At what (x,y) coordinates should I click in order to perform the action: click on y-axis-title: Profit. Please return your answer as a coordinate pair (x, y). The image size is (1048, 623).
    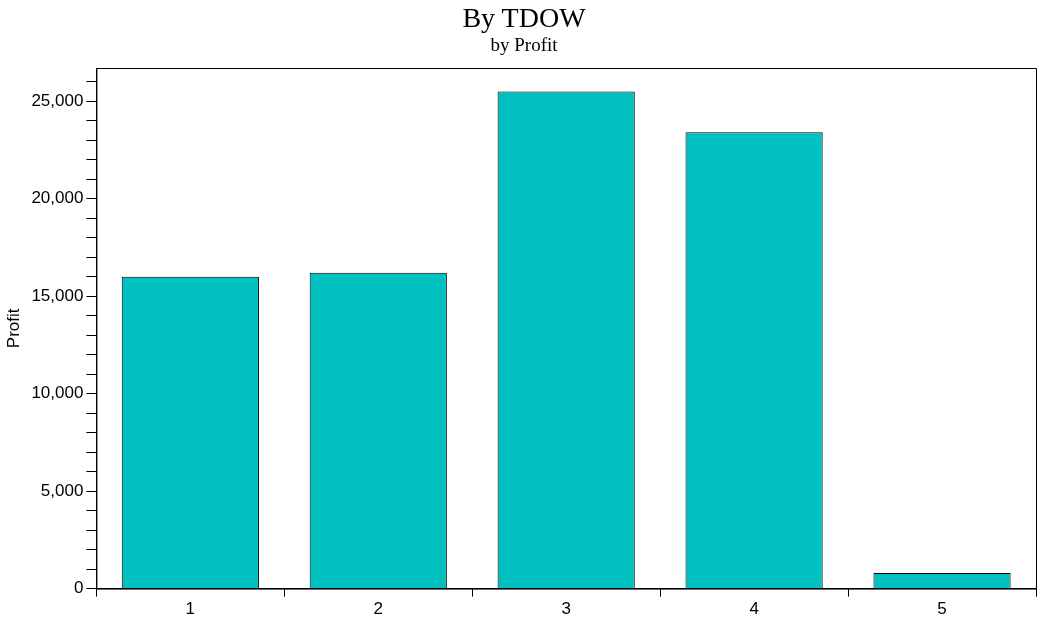
    Looking at the image, I should click on (13, 328).